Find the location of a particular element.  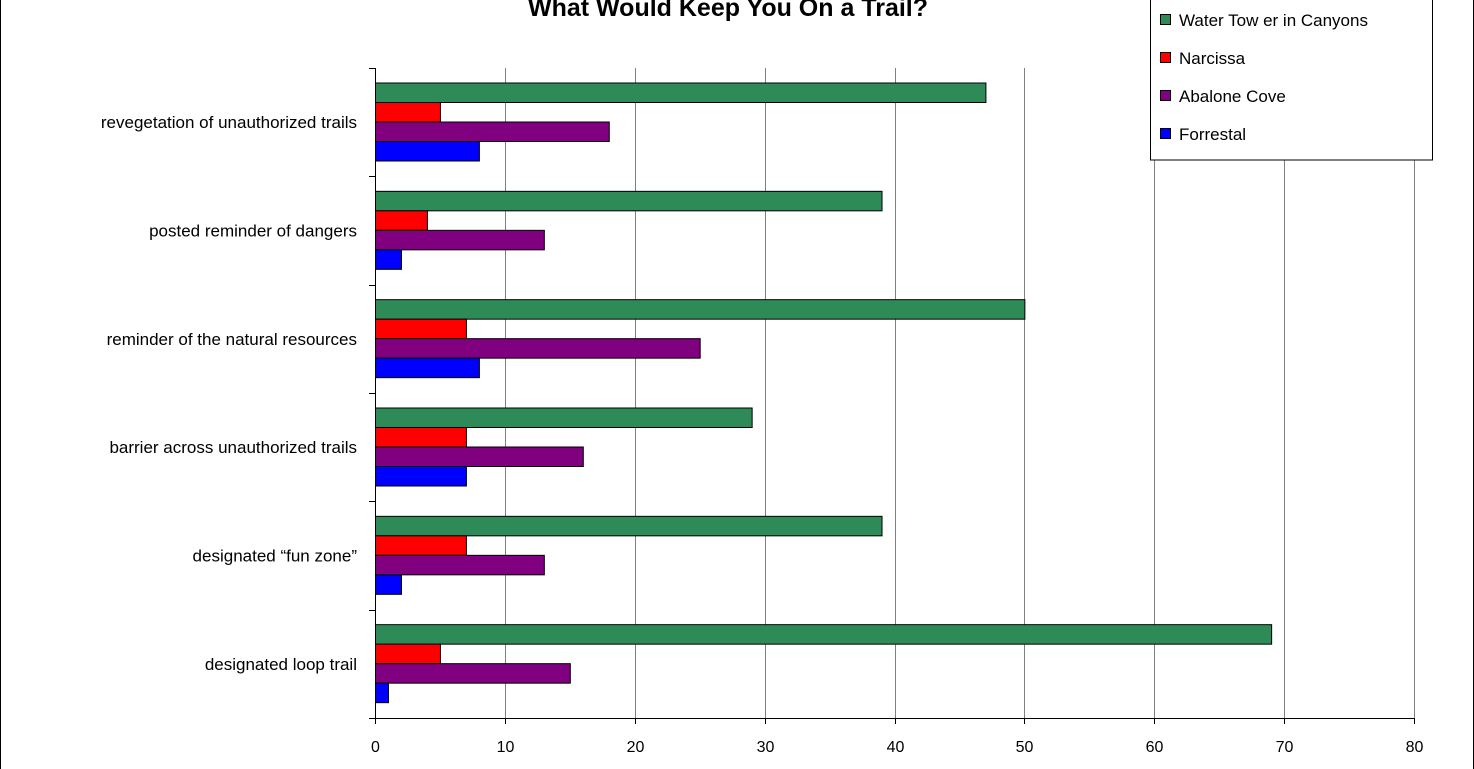

x-tick-label: 0 is located at coordinates (375, 747).